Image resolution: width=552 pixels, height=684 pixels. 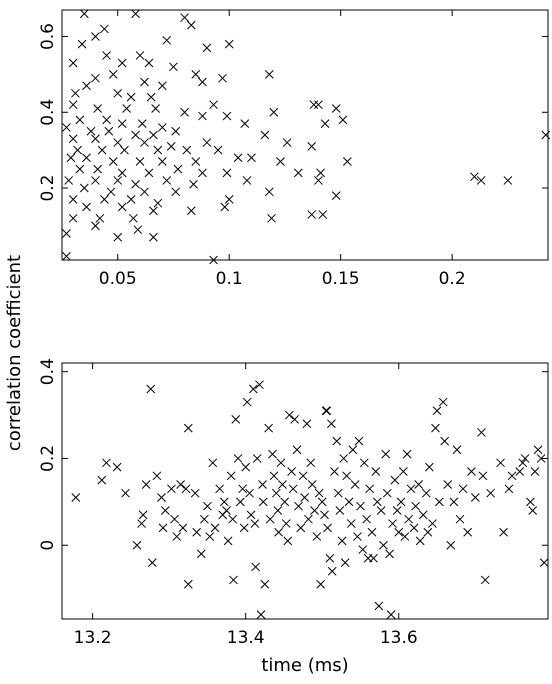 What do you see at coordinates (118, 279) in the screenshot?
I see `x-tick-label: 0.05` at bounding box center [118, 279].